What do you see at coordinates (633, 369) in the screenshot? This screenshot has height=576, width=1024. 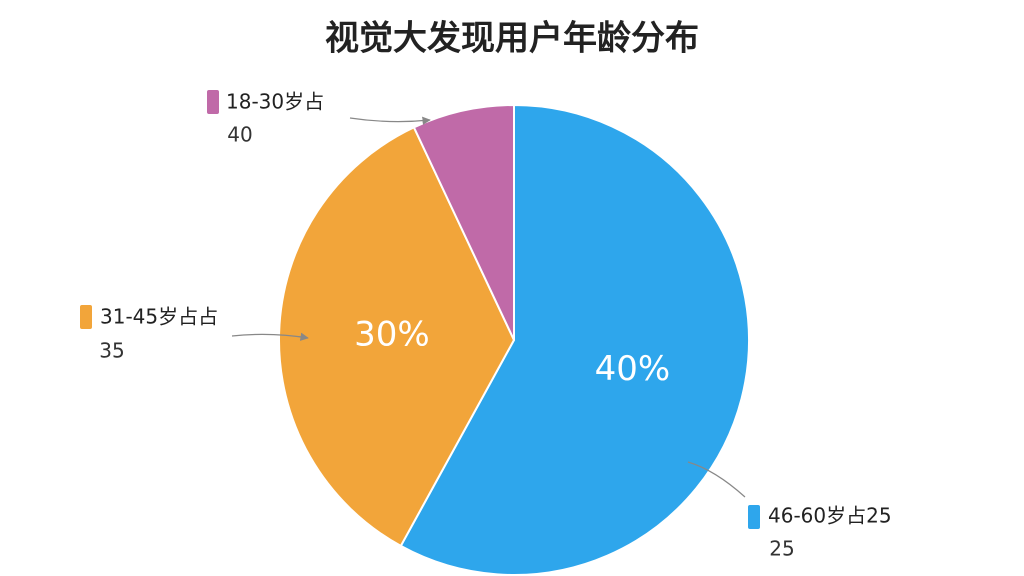 I see `slice-label: 40%` at bounding box center [633, 369].